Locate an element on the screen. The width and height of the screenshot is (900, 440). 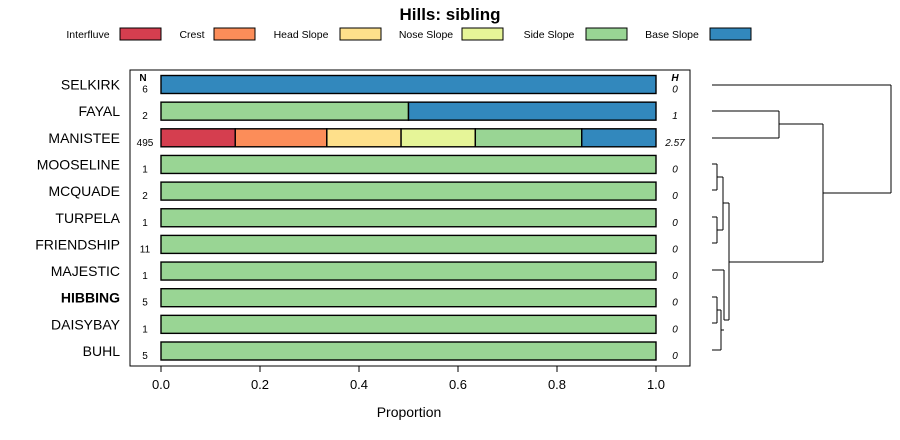
h-value: 2.57 is located at coordinates (674, 143).